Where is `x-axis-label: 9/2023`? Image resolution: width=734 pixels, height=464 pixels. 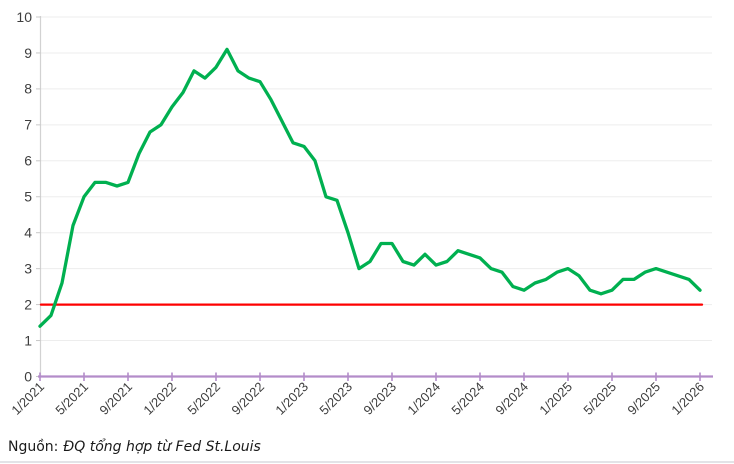 x-axis-label: 9/2023 is located at coordinates (379, 398).